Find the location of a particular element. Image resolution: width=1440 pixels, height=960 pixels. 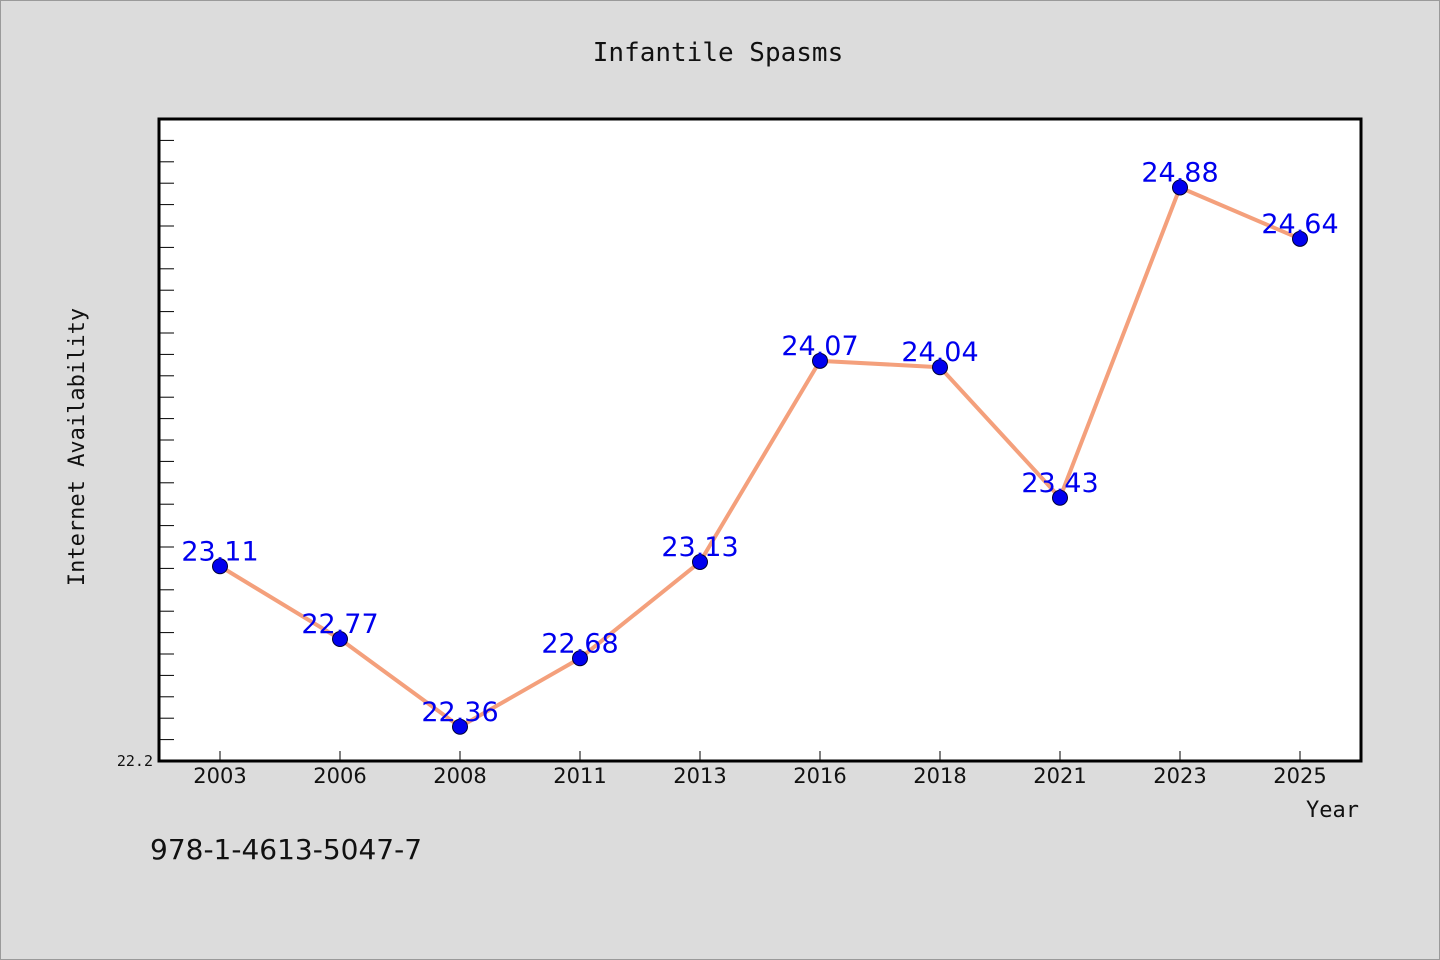

data-label: 22.77 is located at coordinates (339, 624).